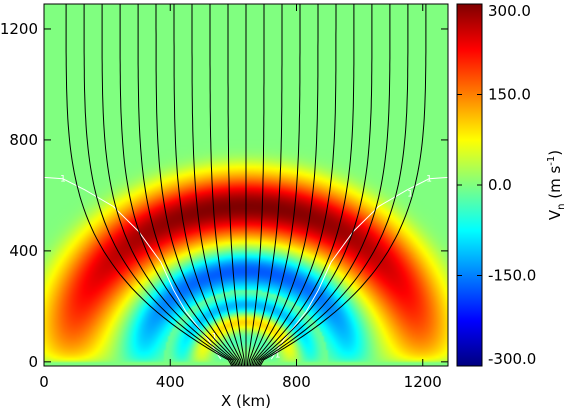 This screenshot has height=415, width=570. What do you see at coordinates (509, 95) in the screenshot?
I see `colorbar-tick-label: 150.0` at bounding box center [509, 95].